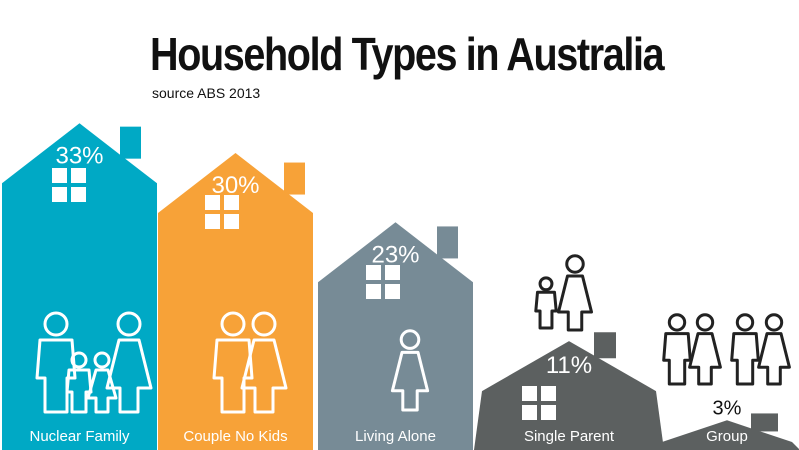  I want to click on chimney-living-alone, so click(447, 242).